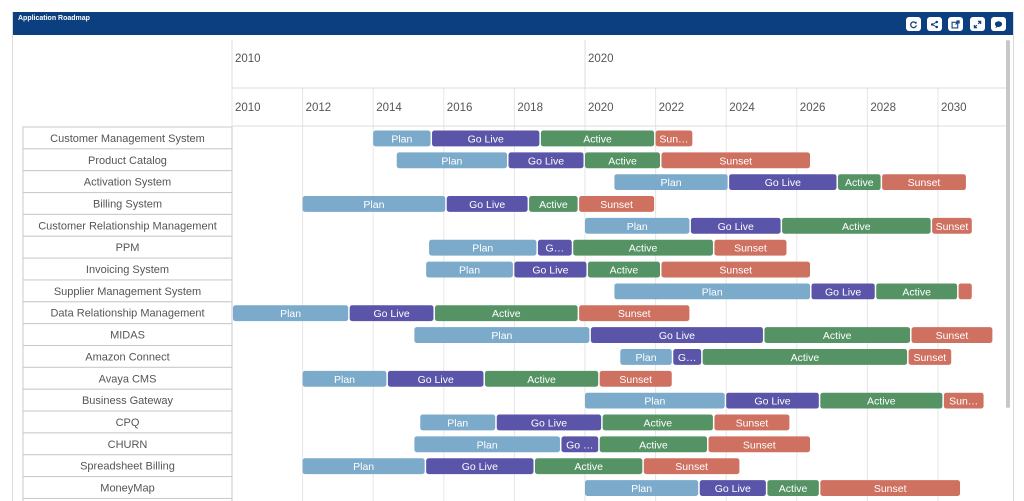 The width and height of the screenshot is (1024, 501). I want to click on minor-tick-label: 2026, so click(813, 108).